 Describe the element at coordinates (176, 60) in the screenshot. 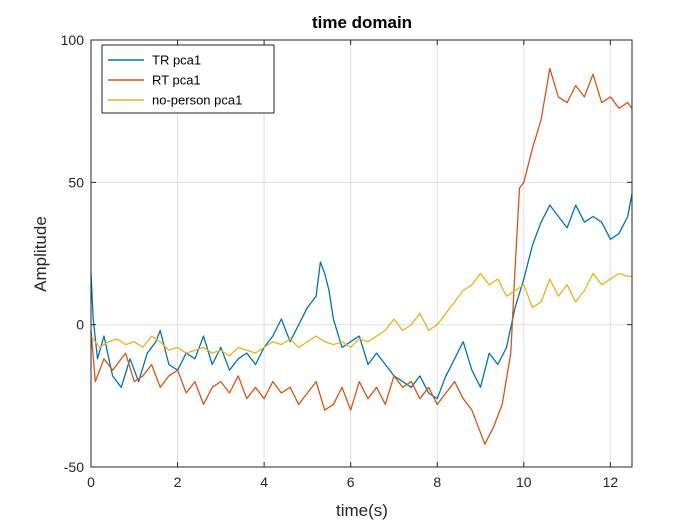

I see `legend-label-1: TR pca1` at that location.